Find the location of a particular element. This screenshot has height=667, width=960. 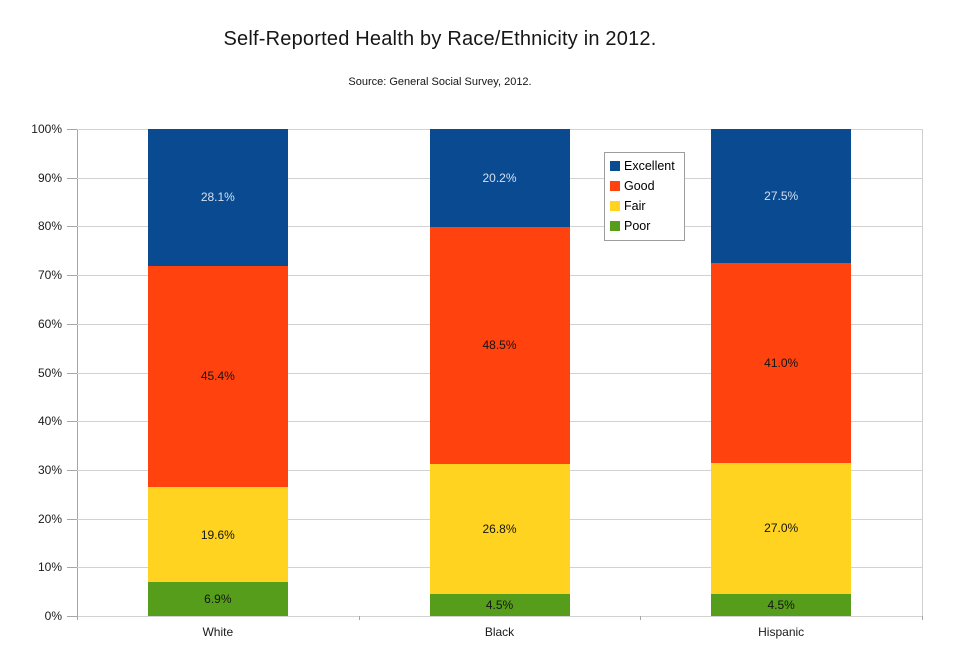

bar-segment-white-excellent is located at coordinates (217, 197).